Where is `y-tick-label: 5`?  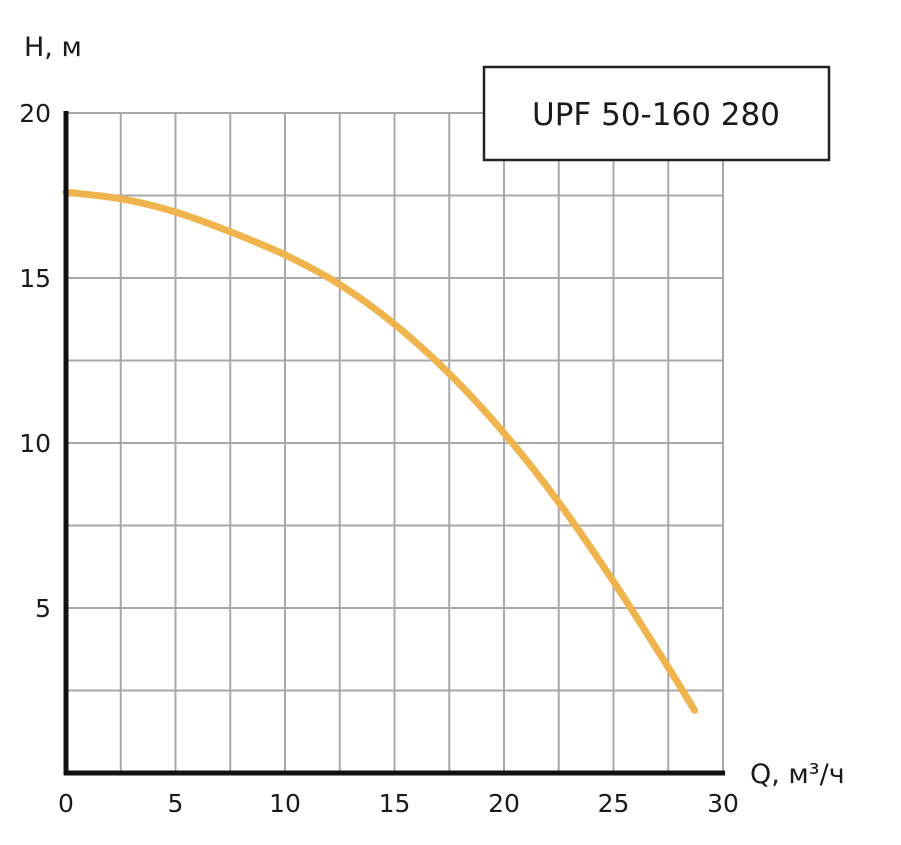
y-tick-label: 5 is located at coordinates (43, 608).